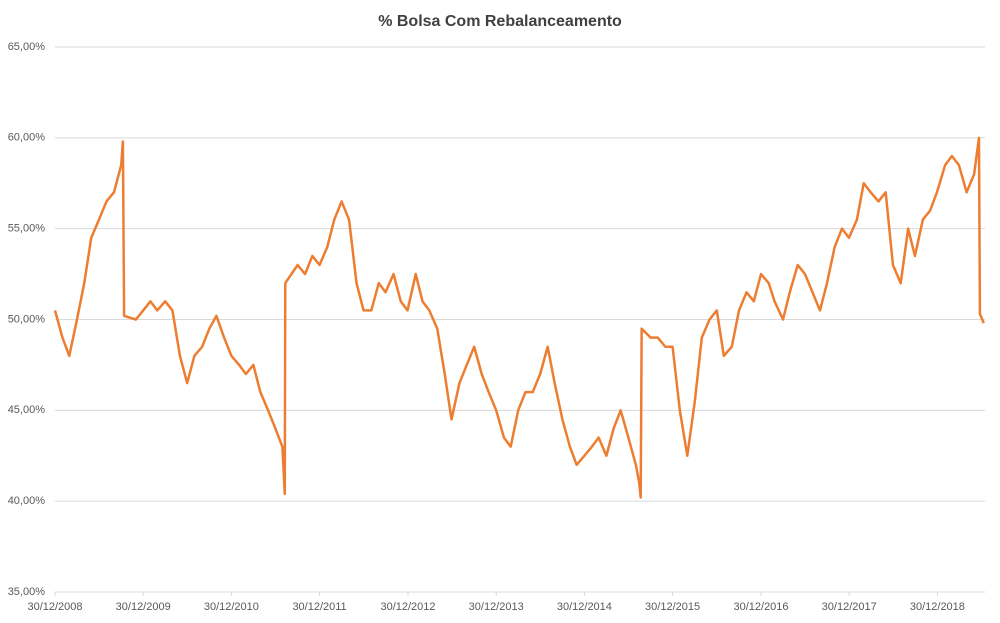 The image size is (1000, 623). What do you see at coordinates (54, 607) in the screenshot?
I see `x-tick-label: 30/12/2008` at bounding box center [54, 607].